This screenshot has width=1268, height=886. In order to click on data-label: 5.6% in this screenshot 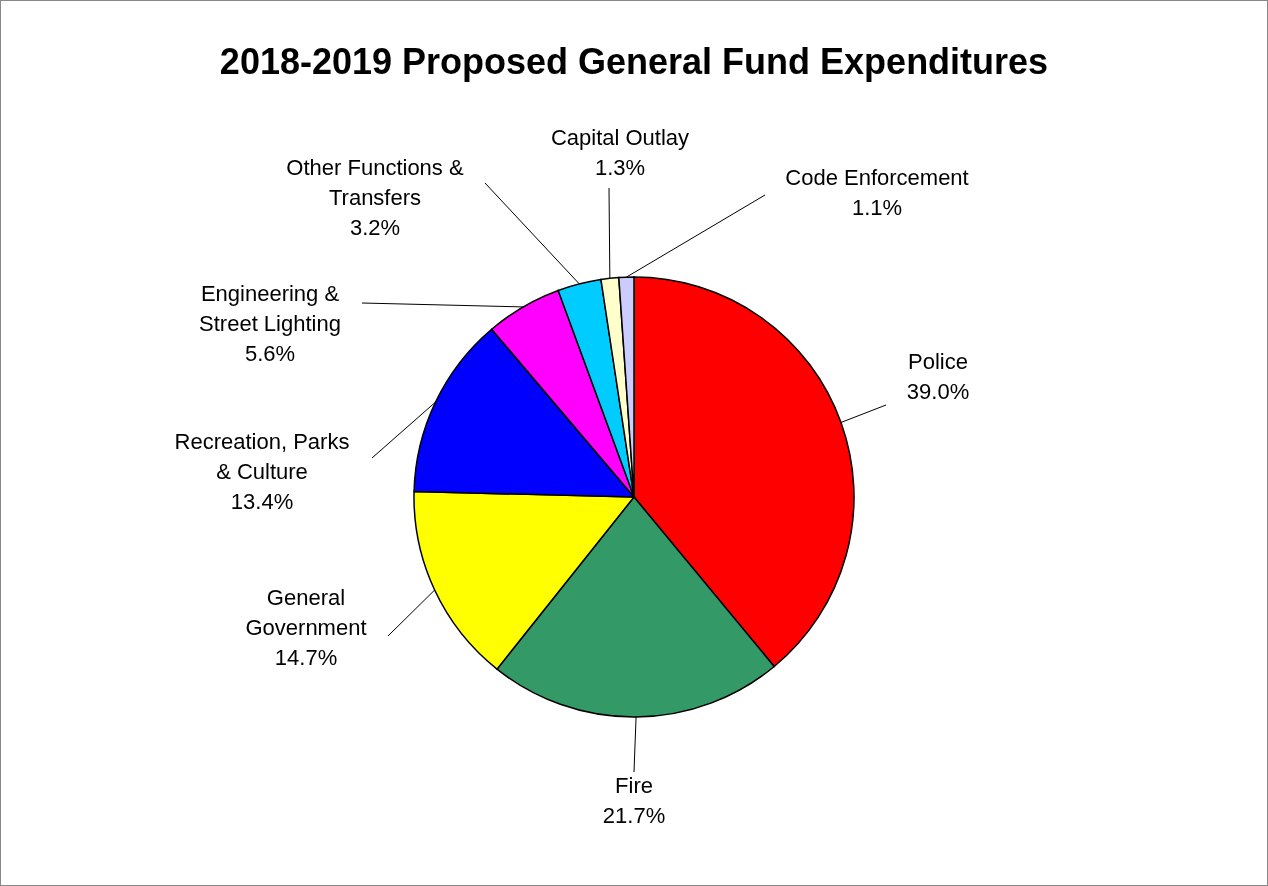, I will do `click(270, 353)`.